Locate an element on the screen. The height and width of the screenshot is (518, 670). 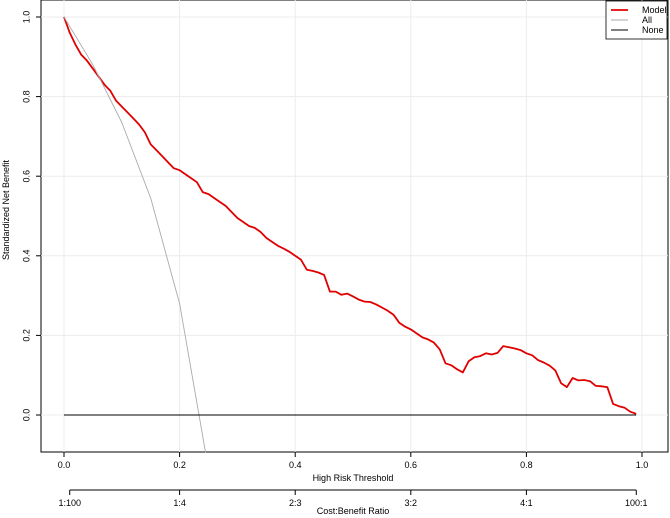
y-tick-label-3: 0.6 is located at coordinates (26, 176).